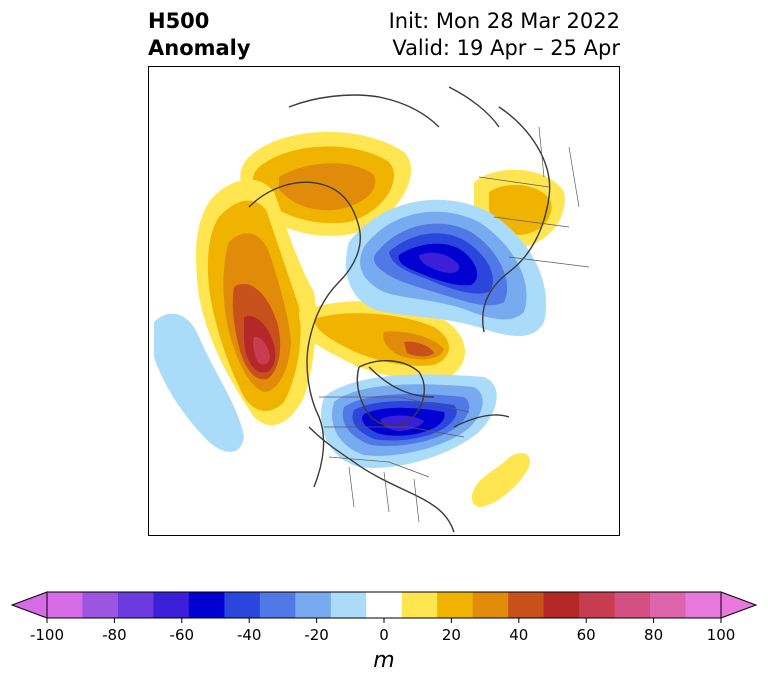 This screenshot has height=686, width=768. What do you see at coordinates (199, 35) in the screenshot?
I see `title-block-left: H500 Anomaly` at bounding box center [199, 35].